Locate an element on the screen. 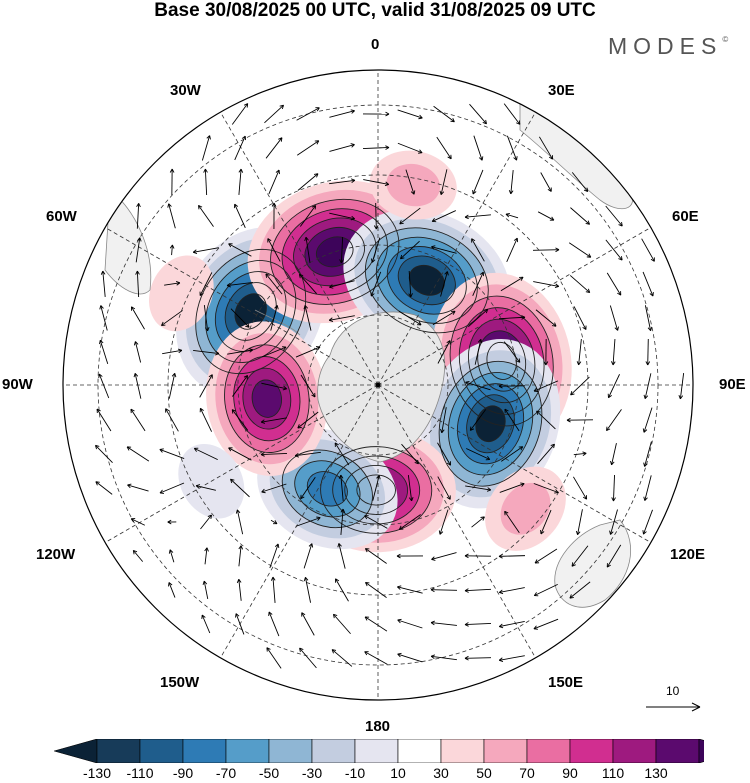 The height and width of the screenshot is (783, 750). colorbar-cell-right-extend is located at coordinates (701, 751).